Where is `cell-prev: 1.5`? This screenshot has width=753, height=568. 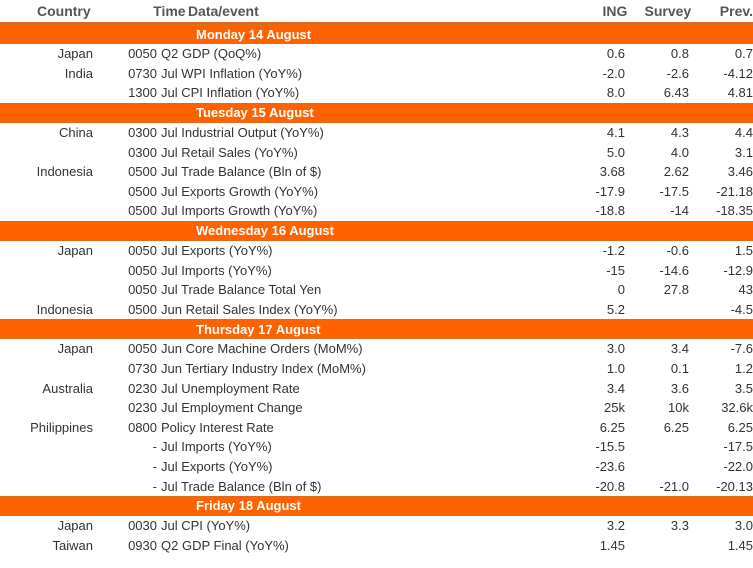 cell-prev: 1.5 is located at coordinates (743, 251).